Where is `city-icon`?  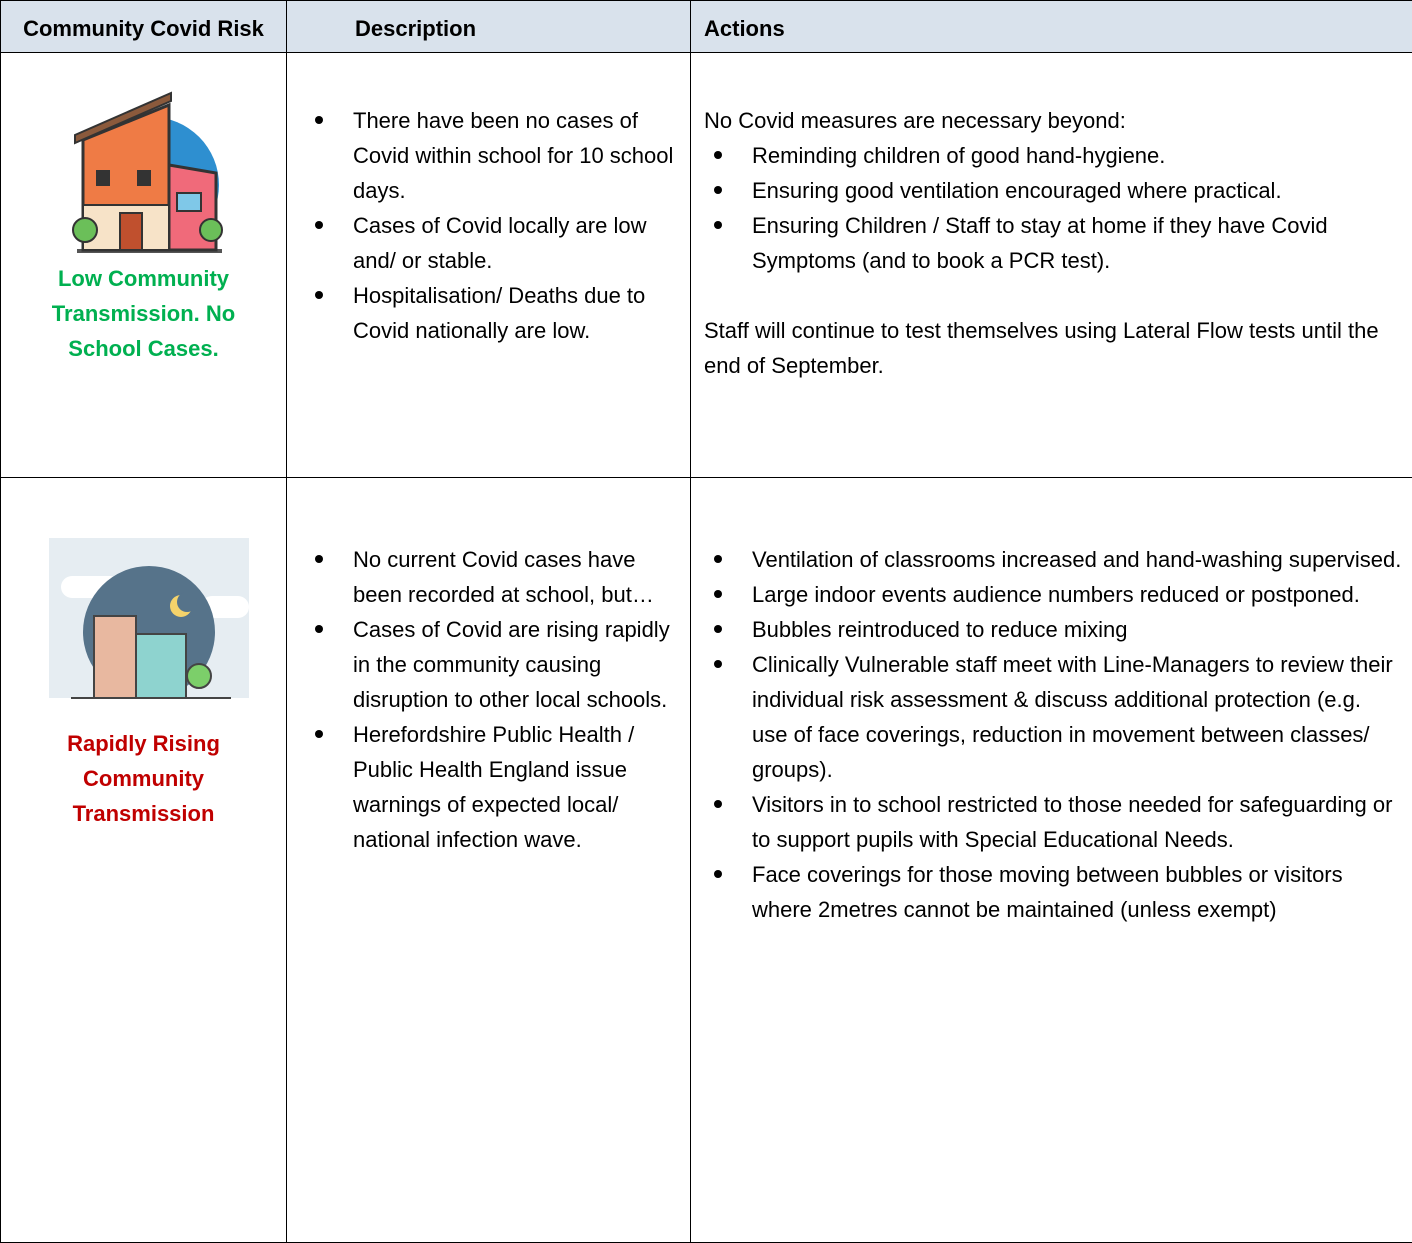
city-icon is located at coordinates (144, 631).